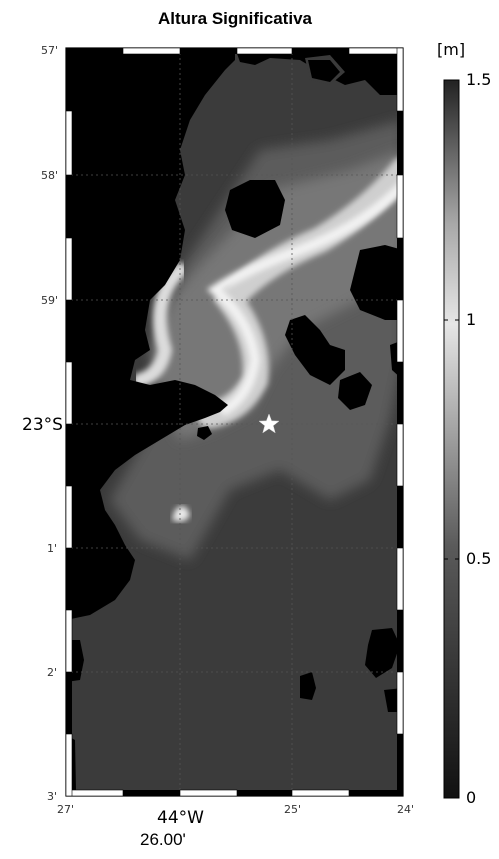 This screenshot has width=499, height=859. What do you see at coordinates (42, 425) in the screenshot?
I see `y-tick-23S: 23°S` at bounding box center [42, 425].